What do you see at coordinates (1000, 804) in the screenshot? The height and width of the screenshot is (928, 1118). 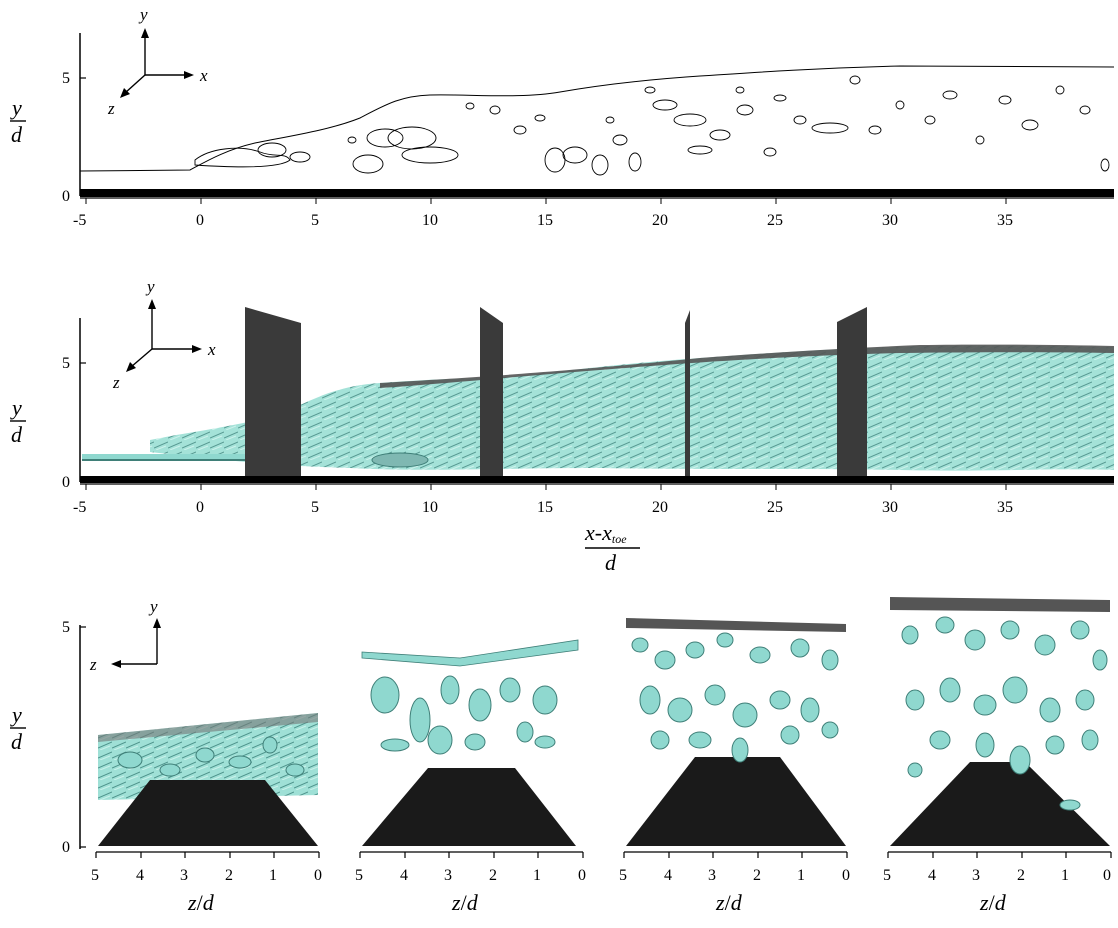 I see `section-4-bed-shadow` at bounding box center [1000, 804].